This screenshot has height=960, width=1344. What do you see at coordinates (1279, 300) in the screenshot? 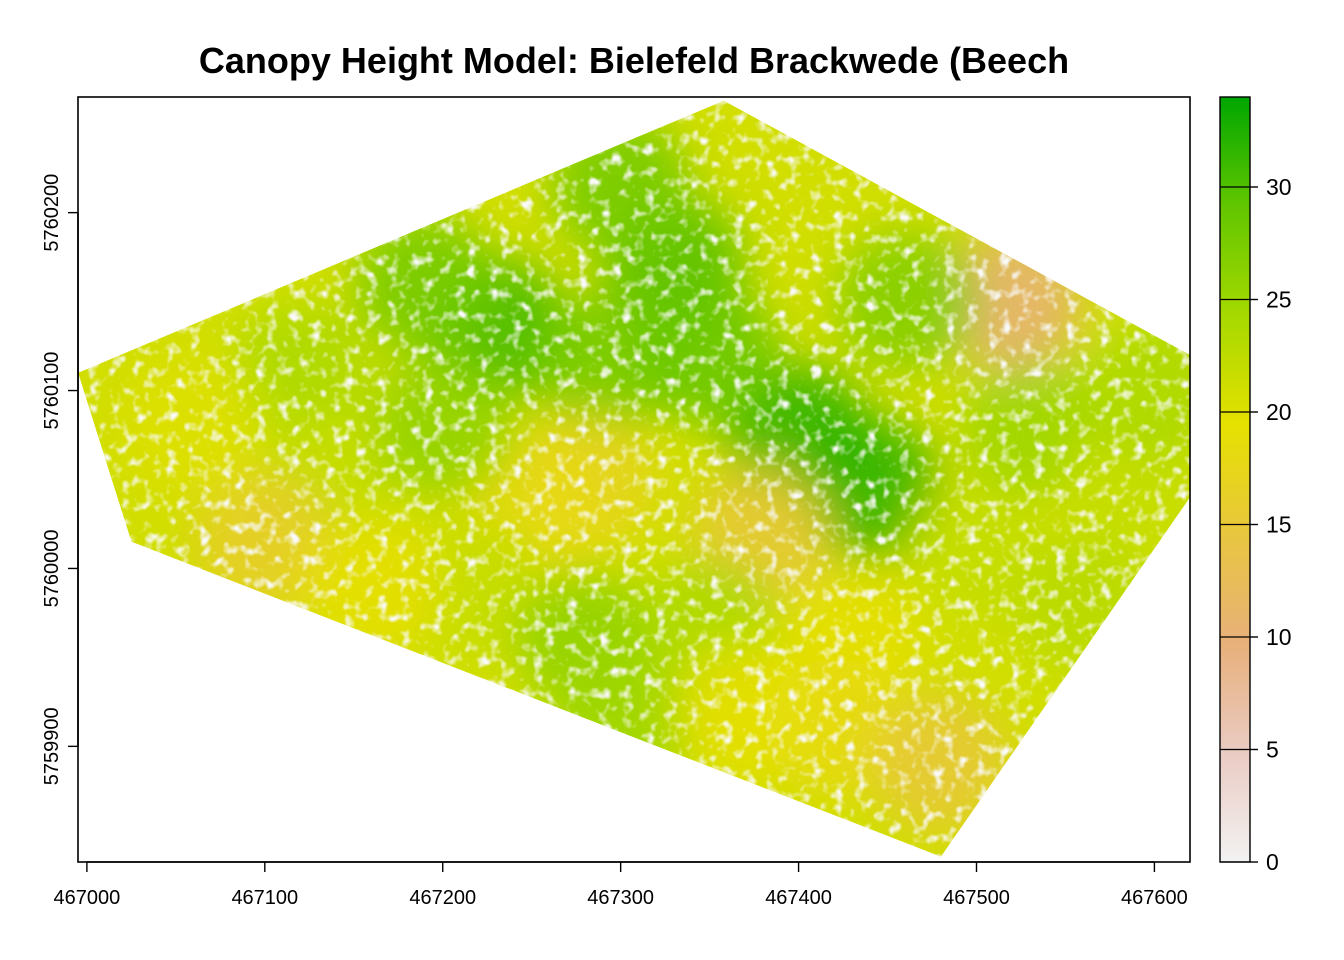
I see `legend-tick-label: 25` at bounding box center [1279, 300].